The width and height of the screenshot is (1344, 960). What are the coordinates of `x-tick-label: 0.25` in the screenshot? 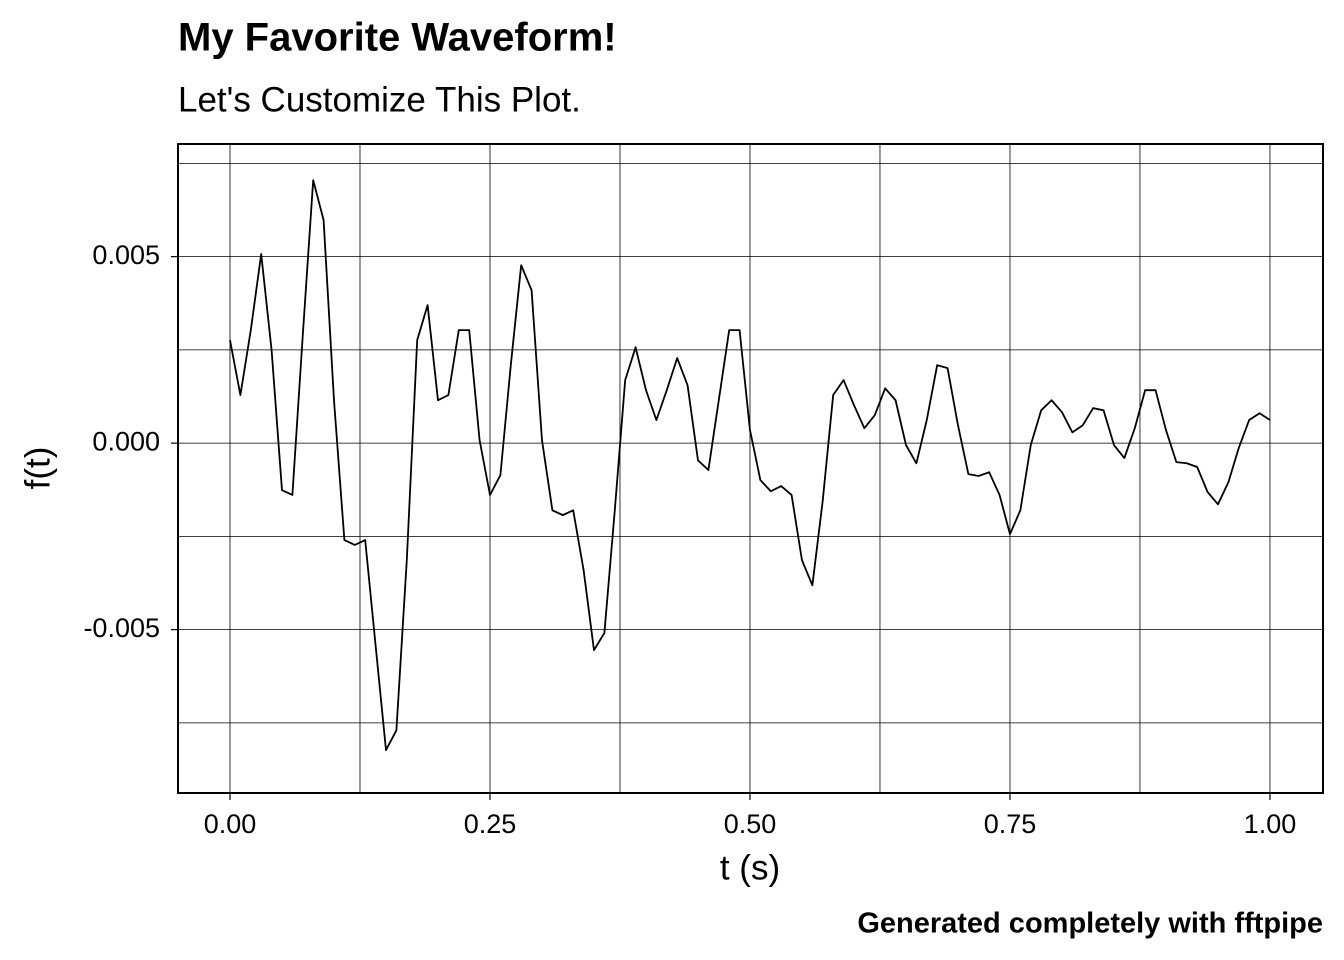 It's located at (490, 824).